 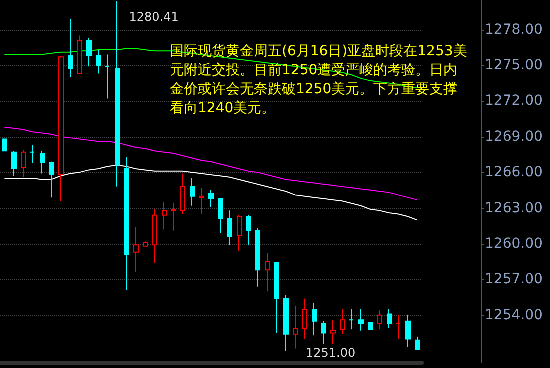 What do you see at coordinates (514, 101) in the screenshot?
I see `y-tick-label: 1272.00` at bounding box center [514, 101].